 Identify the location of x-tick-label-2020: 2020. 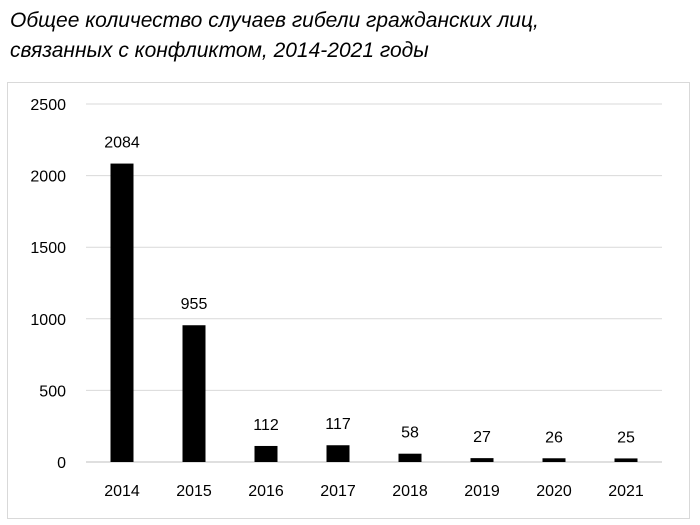
(554, 491).